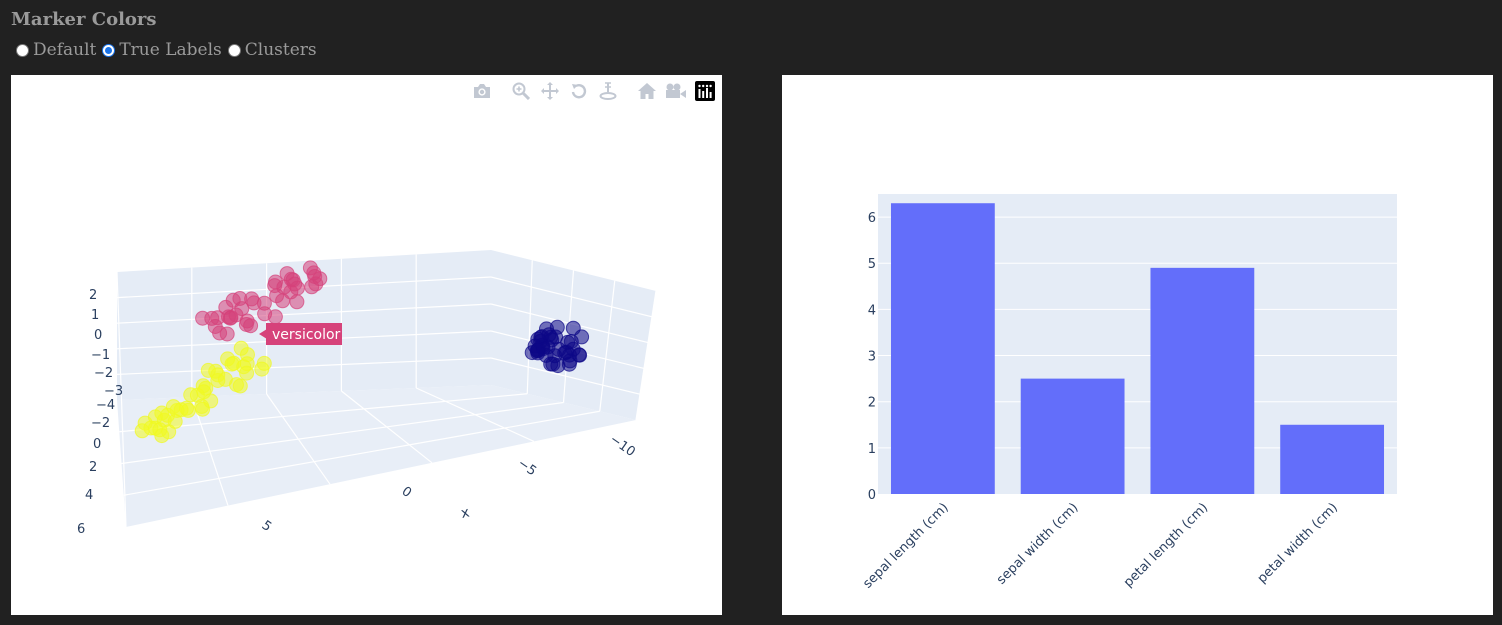  Describe the element at coordinates (376, 456) in the screenshot. I see `scene-floor` at that location.